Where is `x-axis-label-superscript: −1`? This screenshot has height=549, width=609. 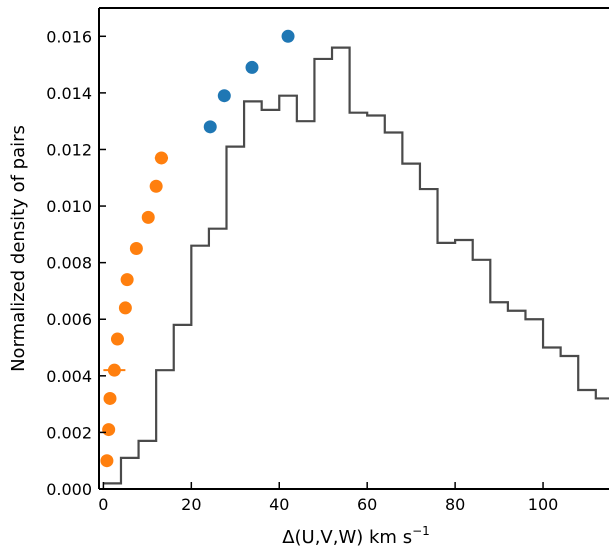
x-axis-label-superscript: −1 is located at coordinates (421, 531).